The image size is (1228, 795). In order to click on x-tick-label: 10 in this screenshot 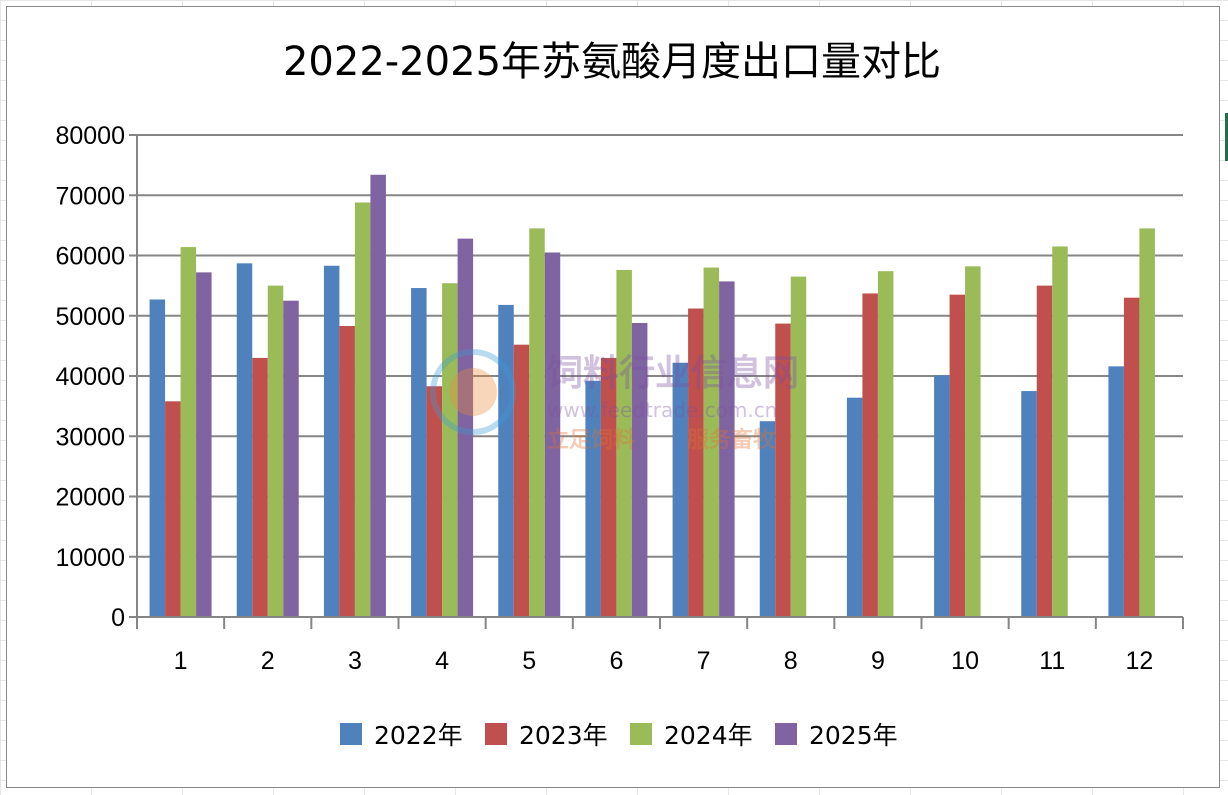, I will do `click(965, 661)`.